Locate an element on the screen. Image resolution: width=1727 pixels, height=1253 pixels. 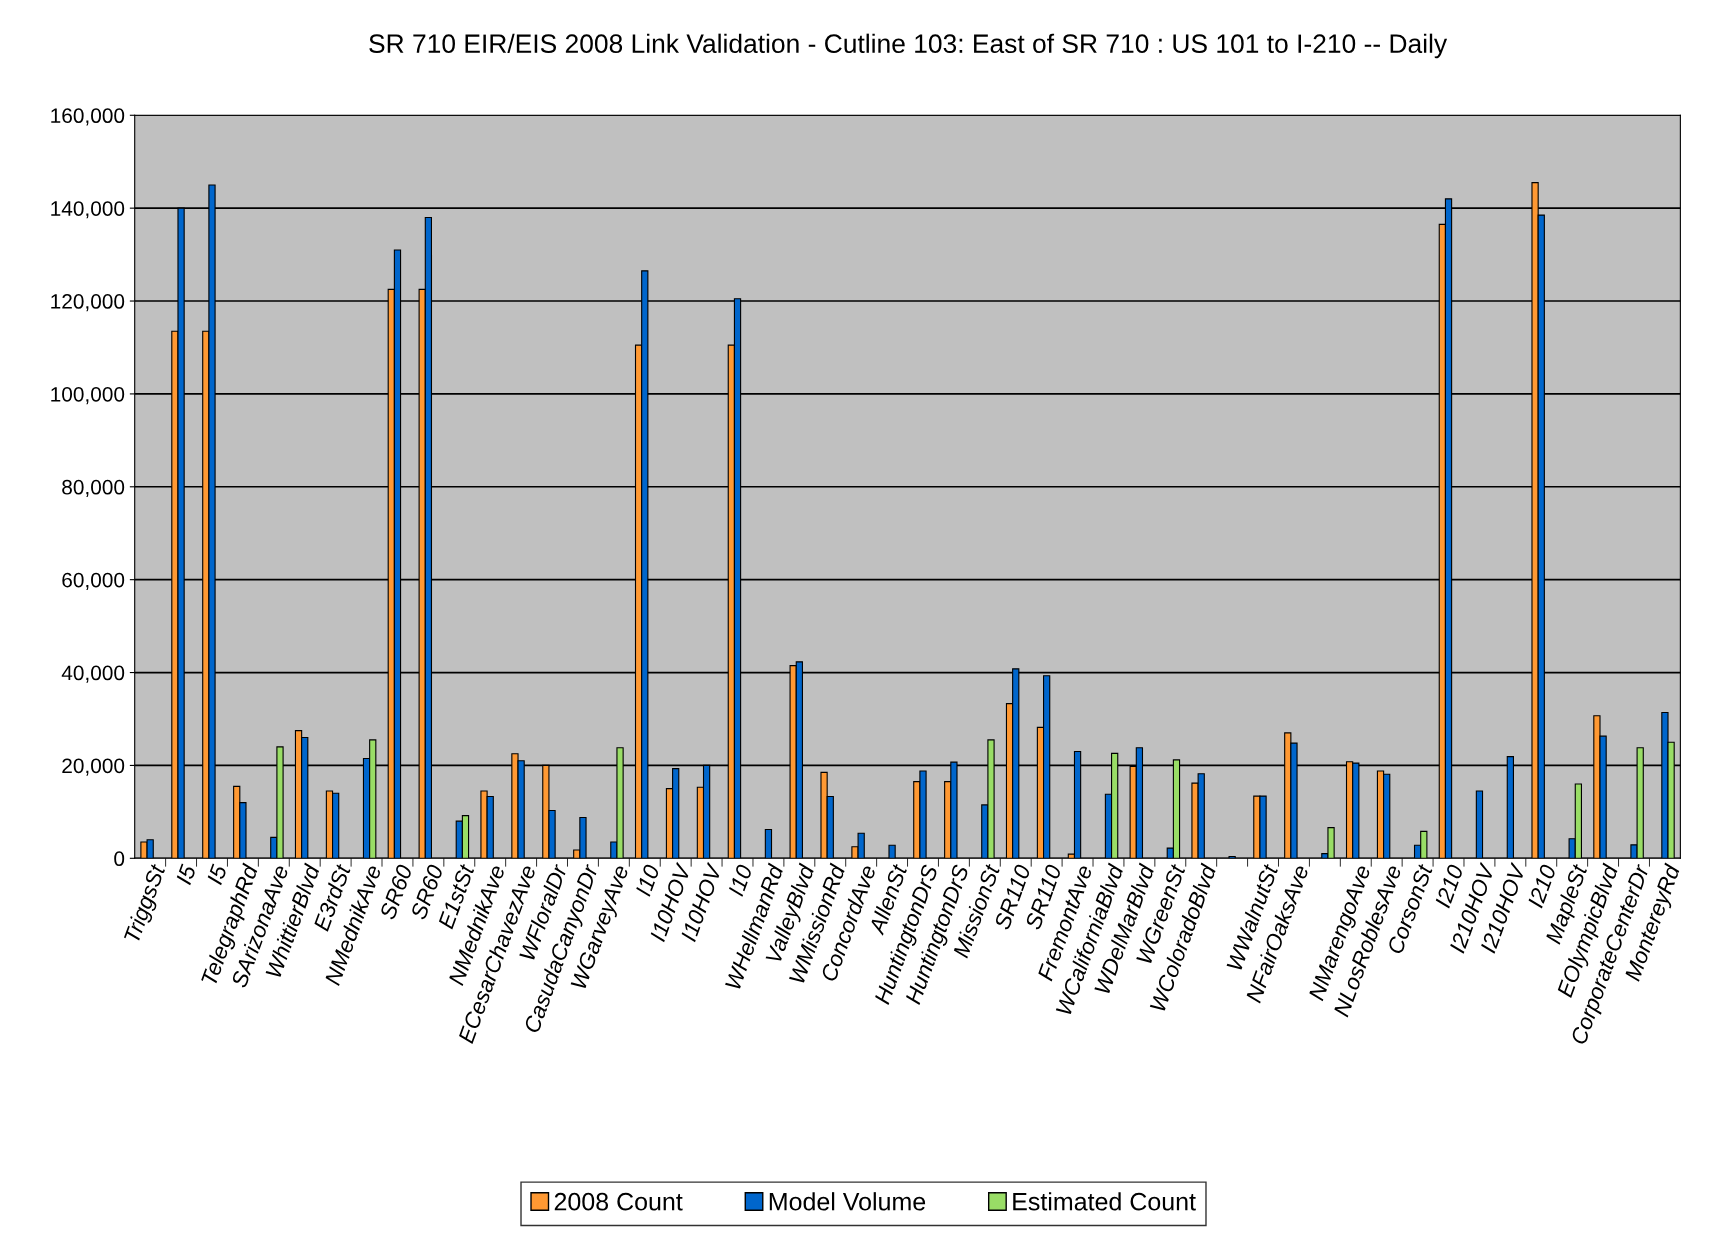
y-tick-label: 120,000 is located at coordinates (88, 303).